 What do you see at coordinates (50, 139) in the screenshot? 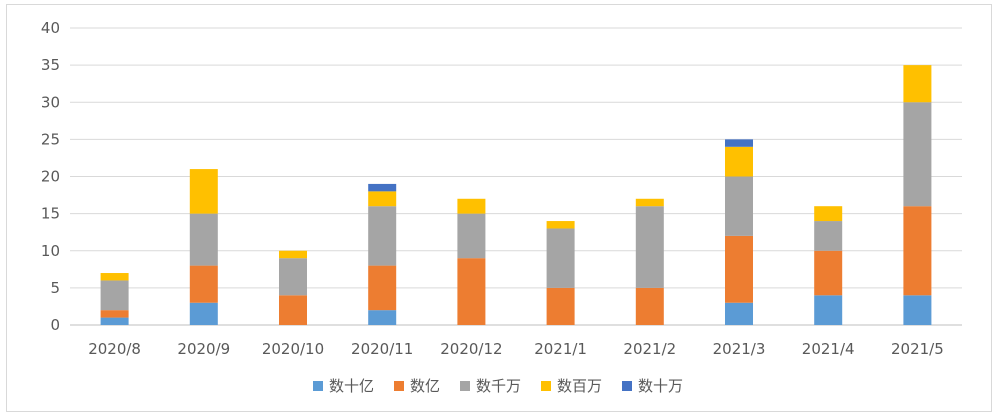
I see `y-tick-label: 25` at bounding box center [50, 139].